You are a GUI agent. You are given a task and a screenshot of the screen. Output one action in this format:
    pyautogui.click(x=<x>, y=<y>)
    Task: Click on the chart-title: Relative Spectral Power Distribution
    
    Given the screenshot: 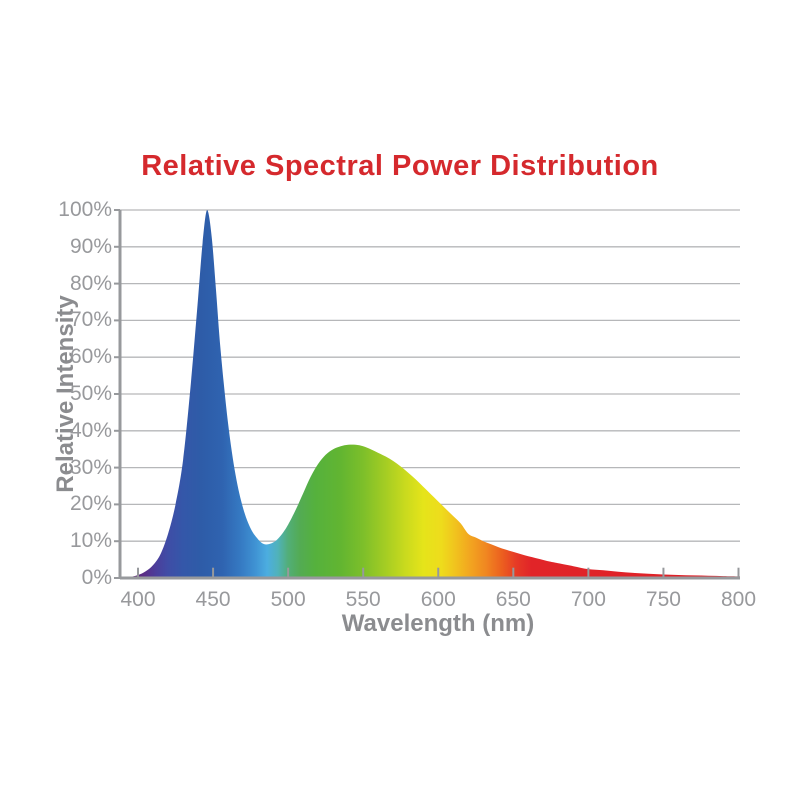 What is the action you would take?
    pyautogui.click(x=400, y=166)
    